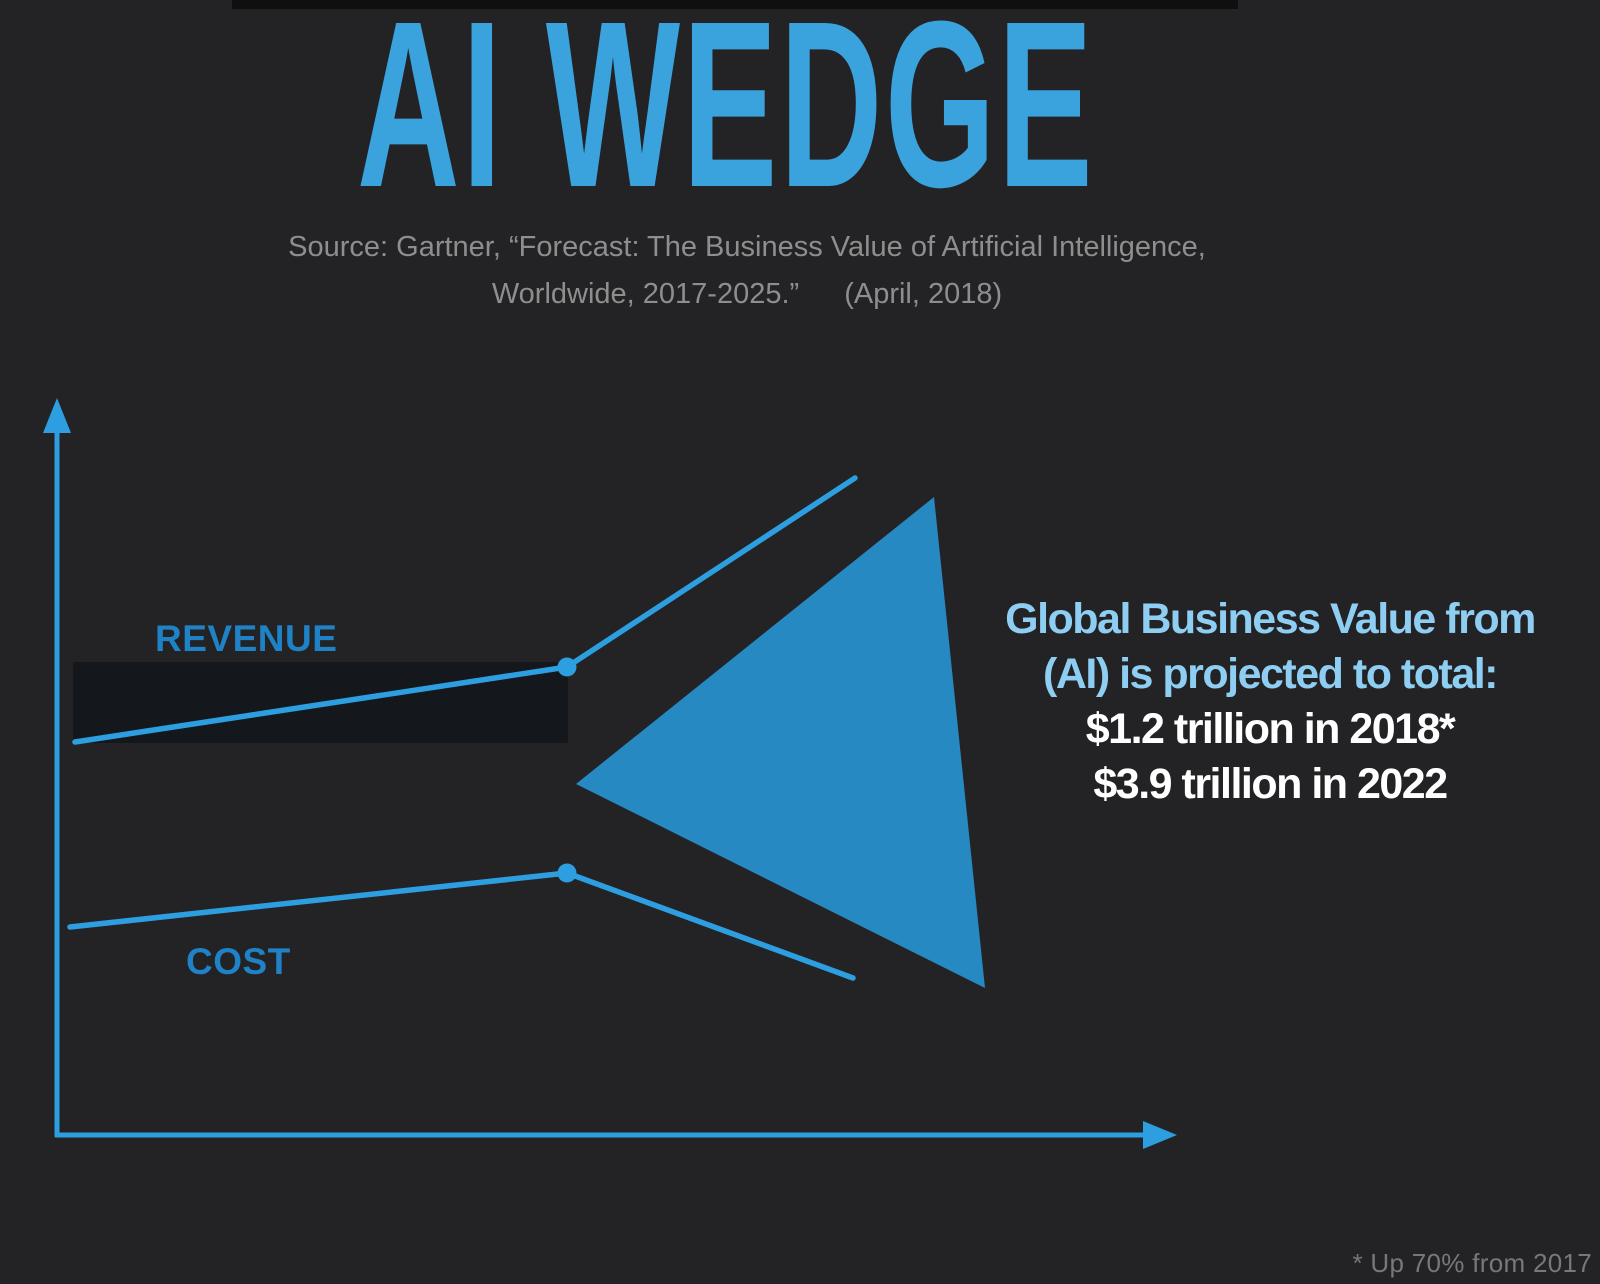 This screenshot has height=1284, width=1600. Describe the element at coordinates (780, 742) in the screenshot. I see `wedge-triangle` at that location.